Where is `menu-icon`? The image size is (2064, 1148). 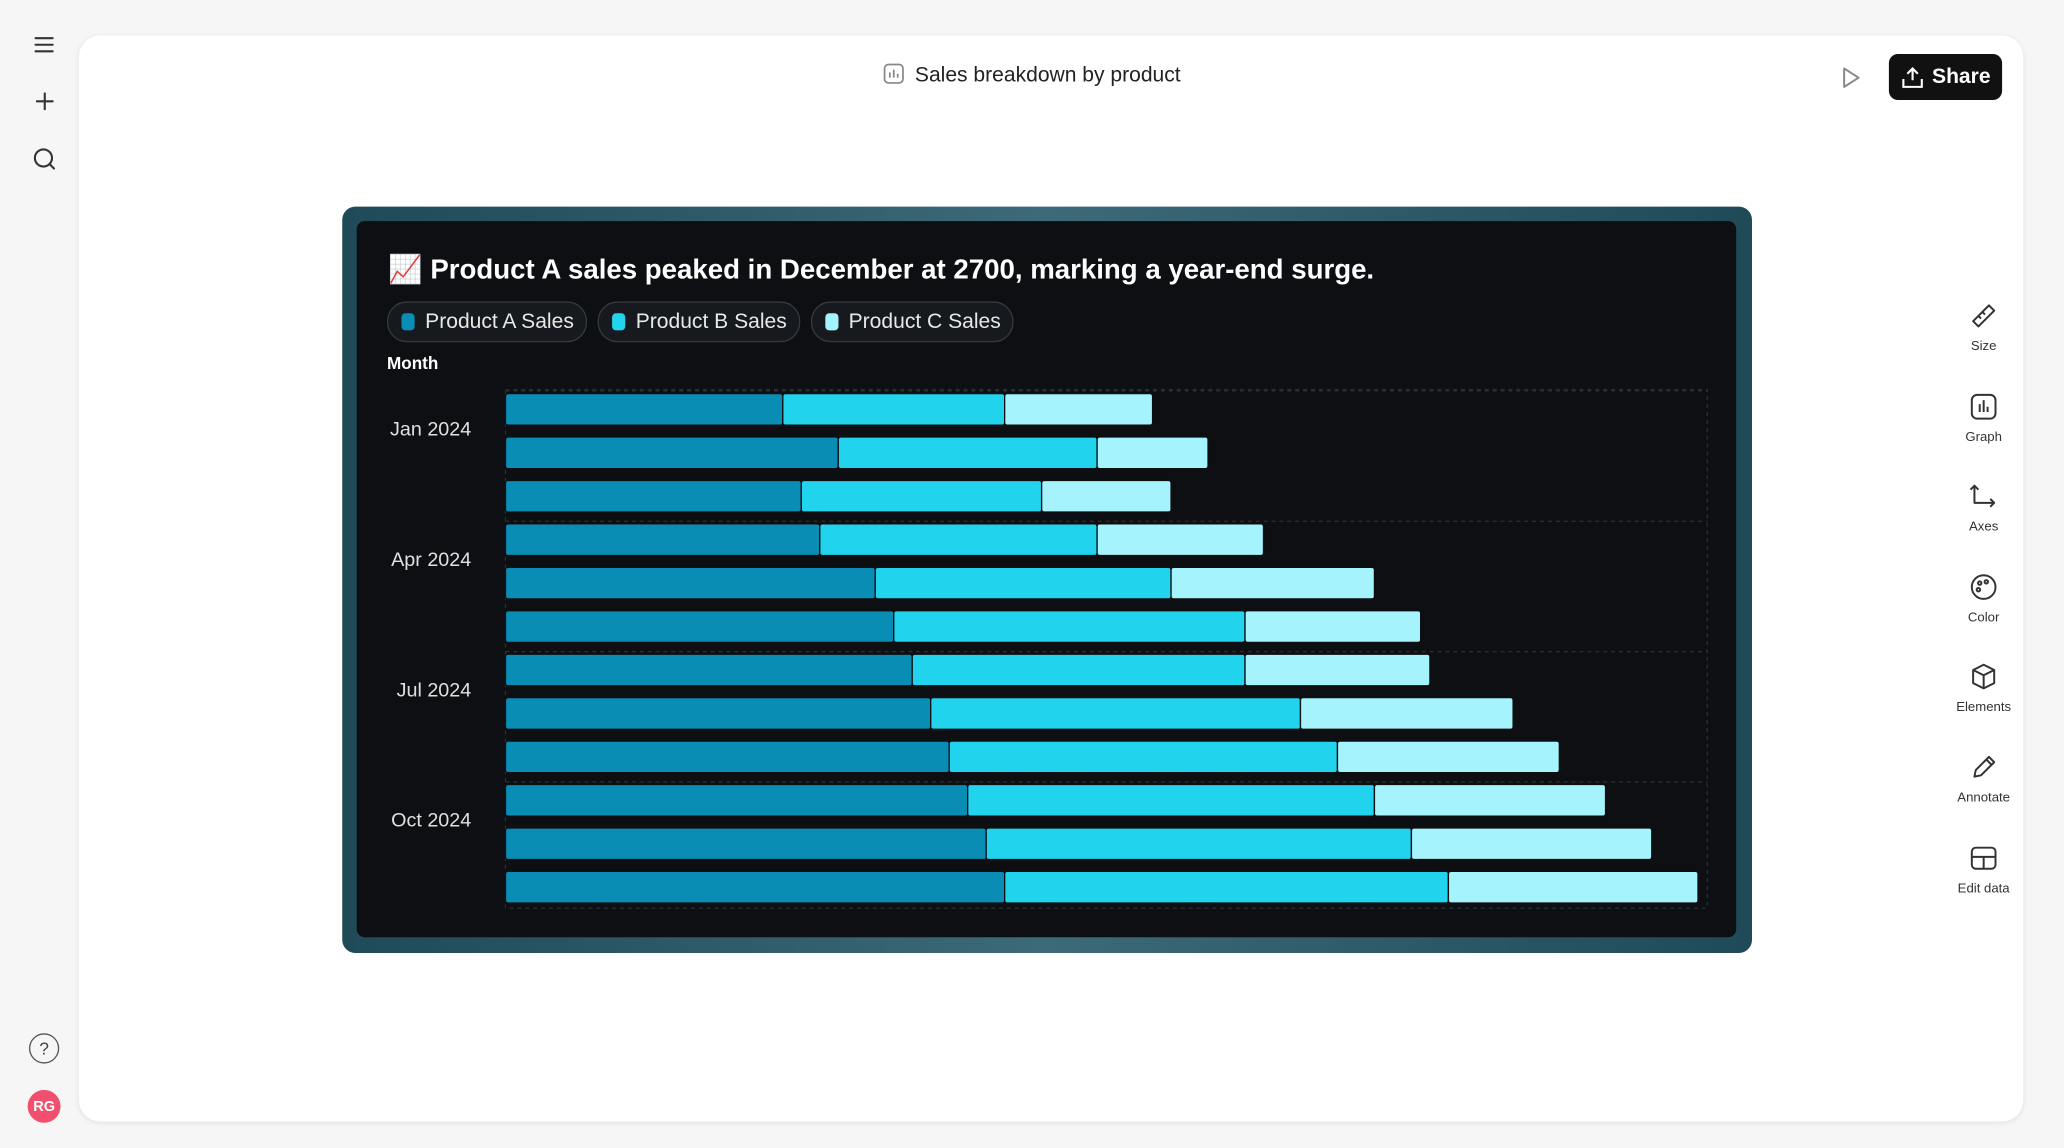
menu-icon is located at coordinates (44, 45).